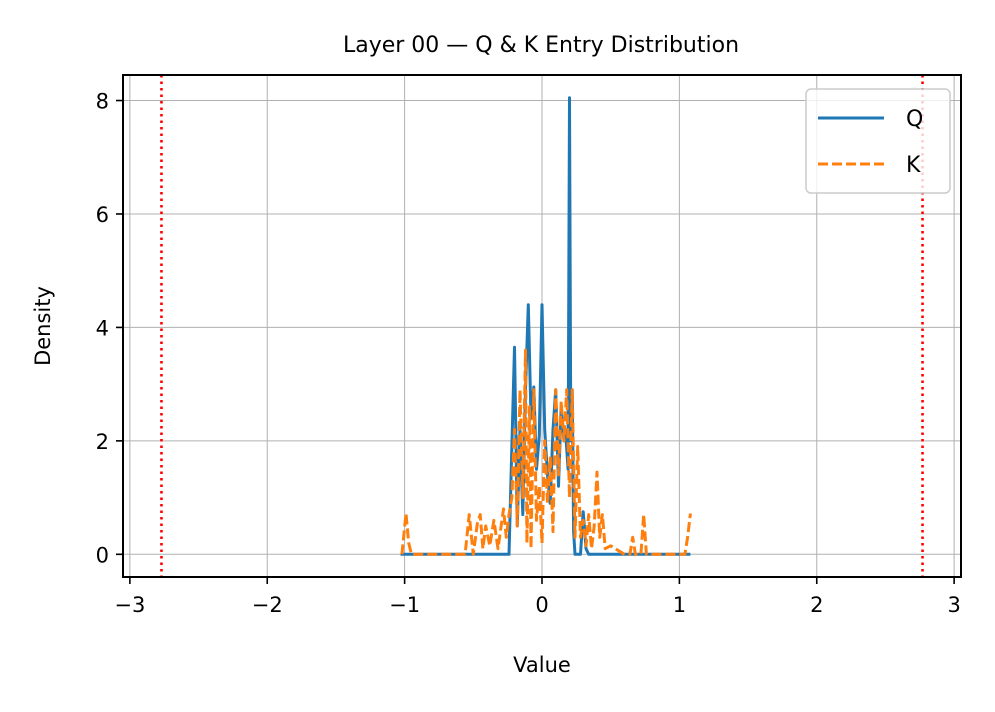 The height and width of the screenshot is (712, 995). Describe the element at coordinates (129, 605) in the screenshot. I see `x-tick-label: −3` at that location.